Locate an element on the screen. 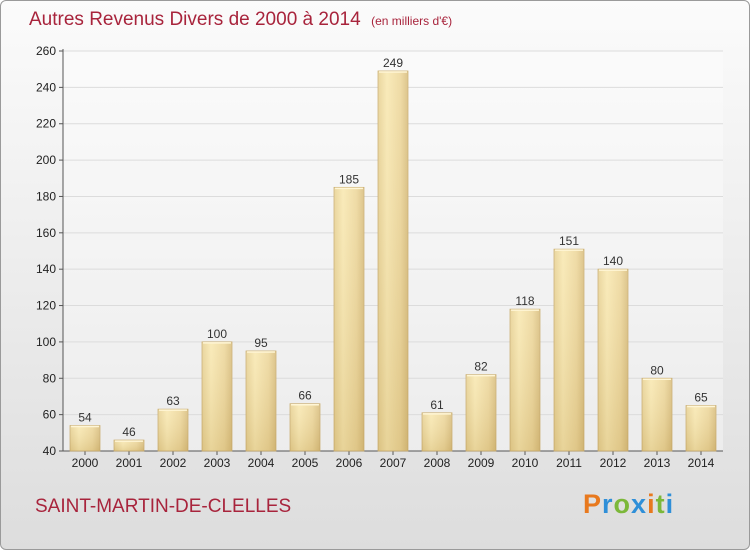 This screenshot has width=750, height=550. value-label: 140 is located at coordinates (613, 261).